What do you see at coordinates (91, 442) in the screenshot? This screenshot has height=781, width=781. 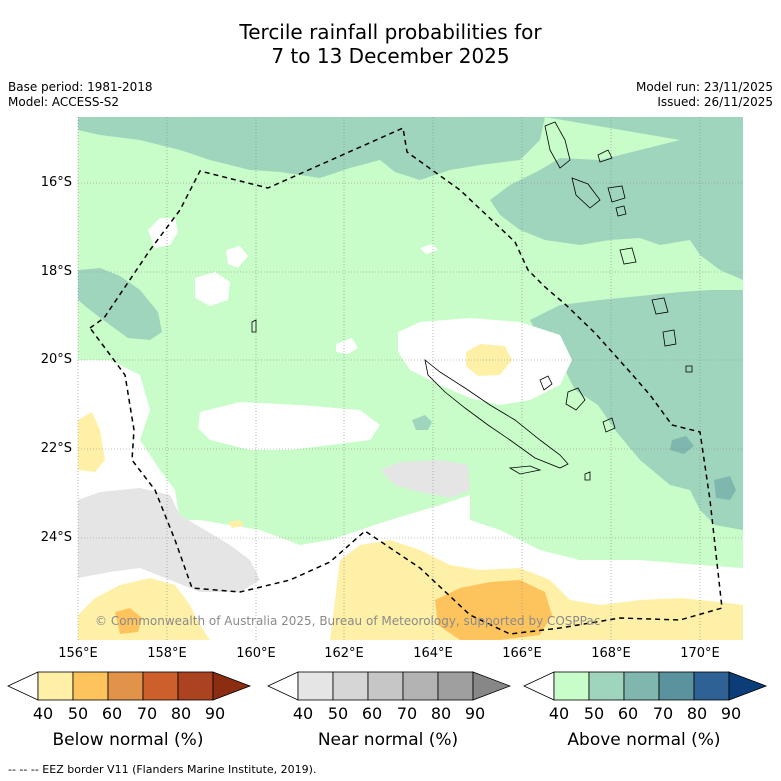 I see `below-normal-west` at bounding box center [91, 442].